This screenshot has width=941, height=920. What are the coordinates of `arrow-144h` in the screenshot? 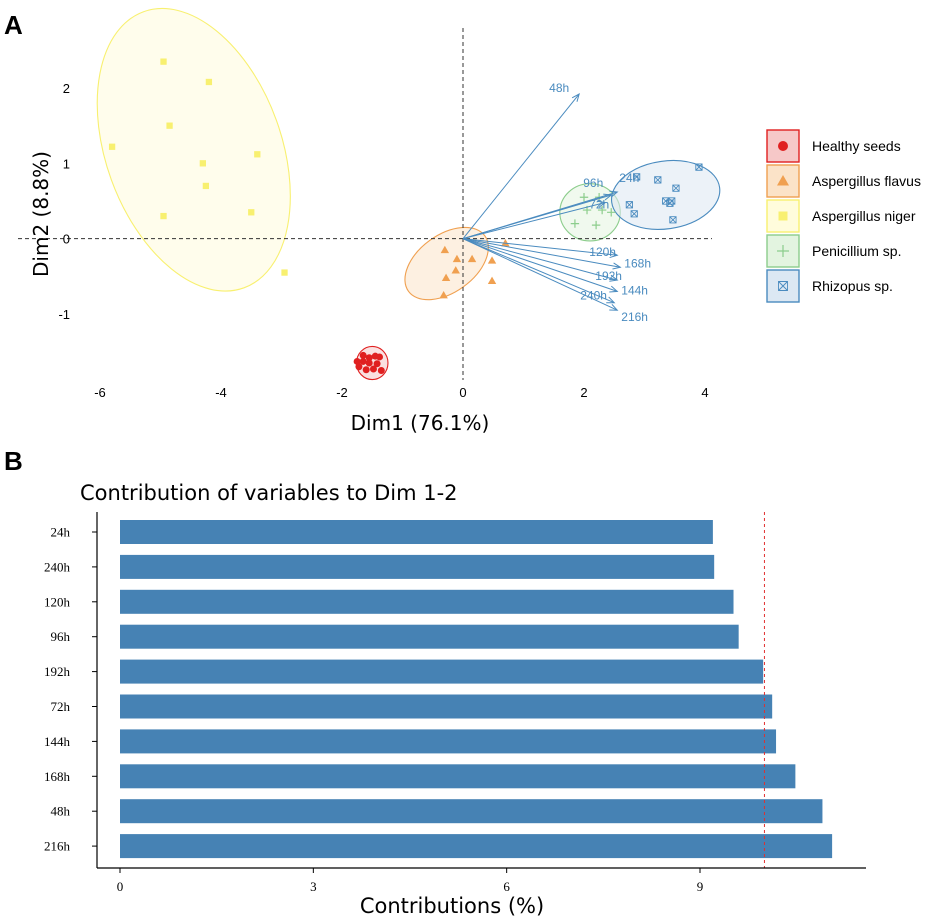 It's located at (540, 265).